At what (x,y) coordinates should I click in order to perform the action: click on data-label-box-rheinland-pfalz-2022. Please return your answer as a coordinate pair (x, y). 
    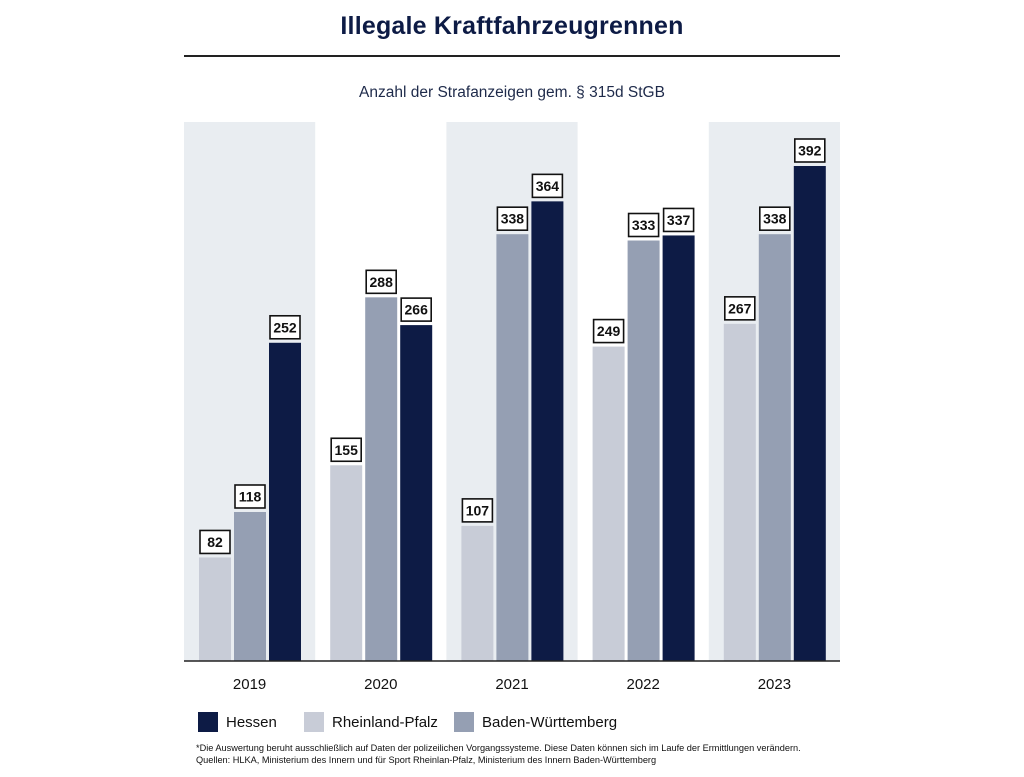
    Looking at the image, I should click on (608, 331).